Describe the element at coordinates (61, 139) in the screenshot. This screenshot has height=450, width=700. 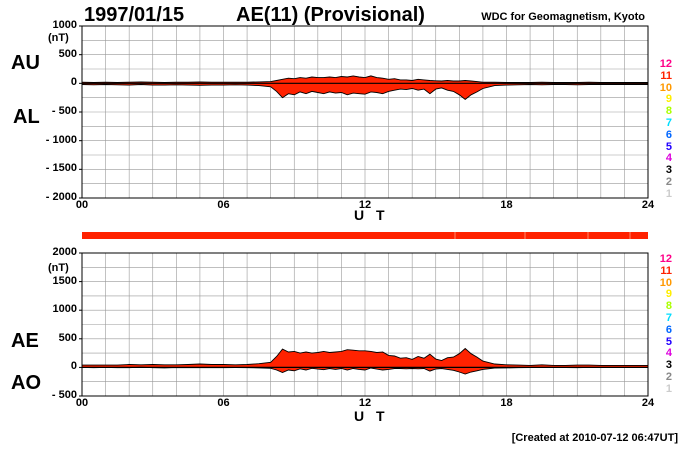
I see `y-tick-label: - 1000` at that location.